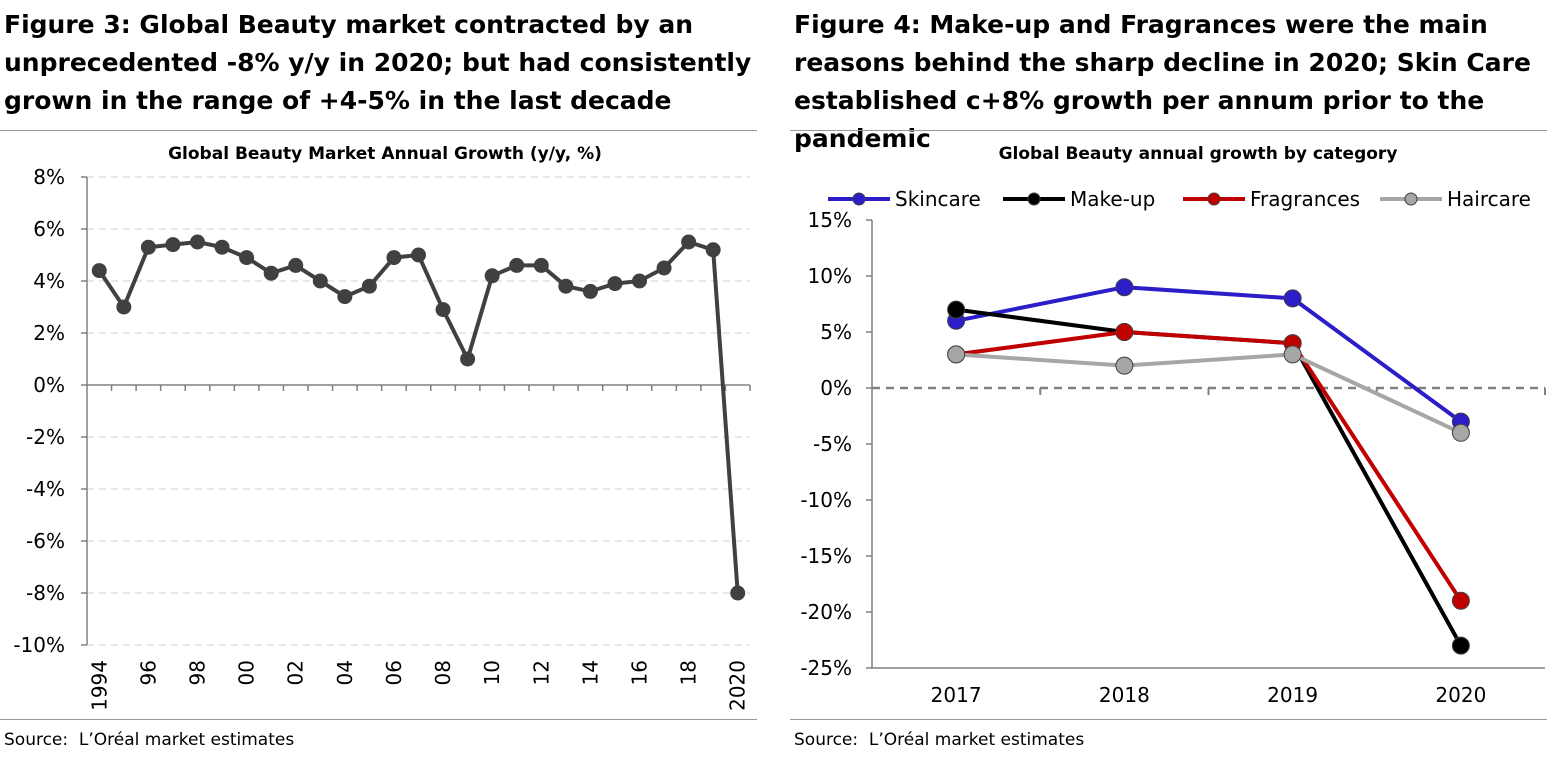 This screenshot has width=1557, height=761. I want to click on x-tick-label: 06, so click(394, 672).